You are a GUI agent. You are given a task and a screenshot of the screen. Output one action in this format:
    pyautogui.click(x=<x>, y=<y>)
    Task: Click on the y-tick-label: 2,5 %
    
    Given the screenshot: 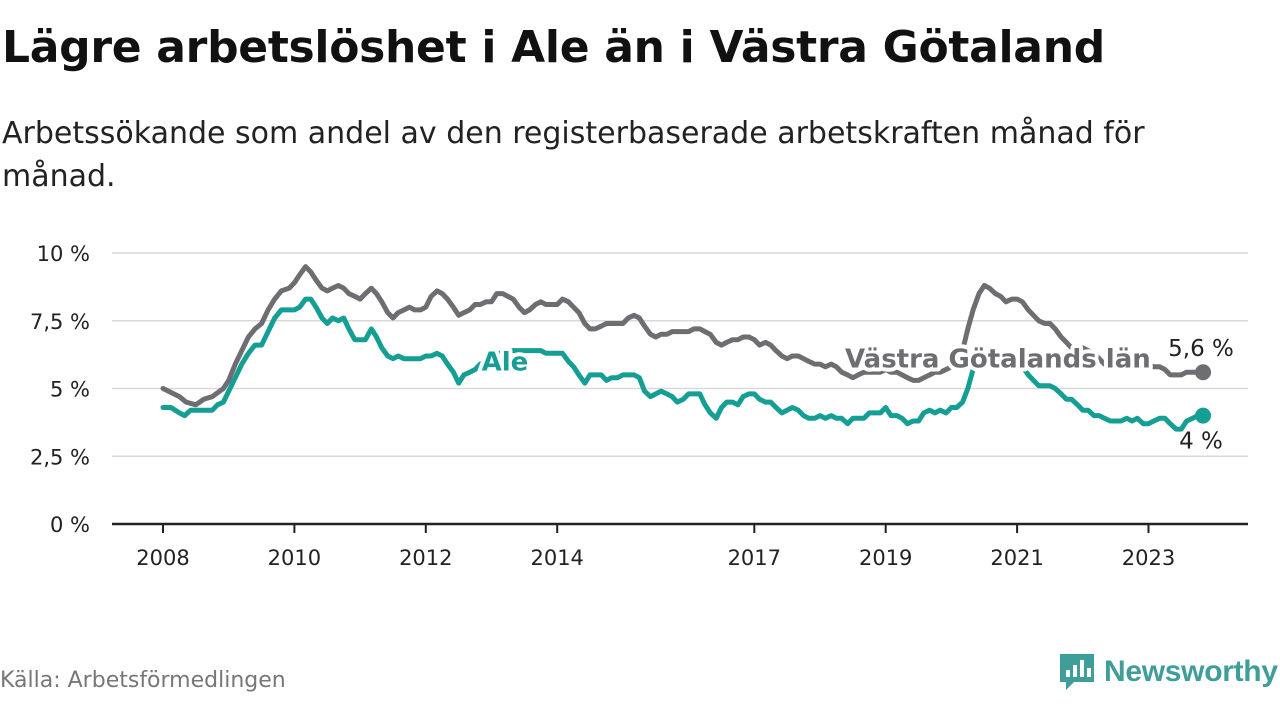 What is the action you would take?
    pyautogui.click(x=60, y=457)
    